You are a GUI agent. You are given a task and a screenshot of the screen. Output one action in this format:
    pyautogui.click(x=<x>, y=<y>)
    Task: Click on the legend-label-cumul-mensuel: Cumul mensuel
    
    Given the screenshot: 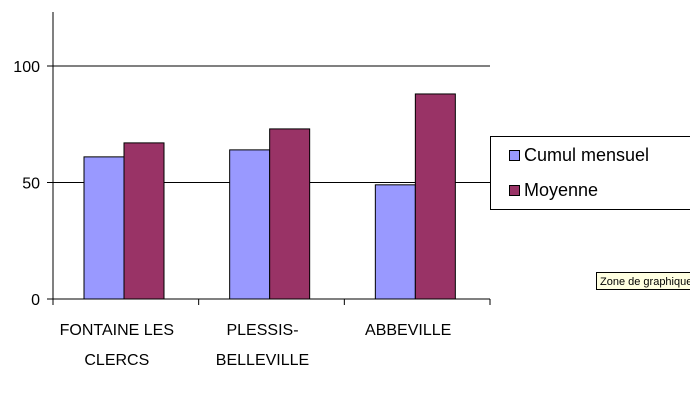 What is the action you would take?
    pyautogui.click(x=587, y=155)
    